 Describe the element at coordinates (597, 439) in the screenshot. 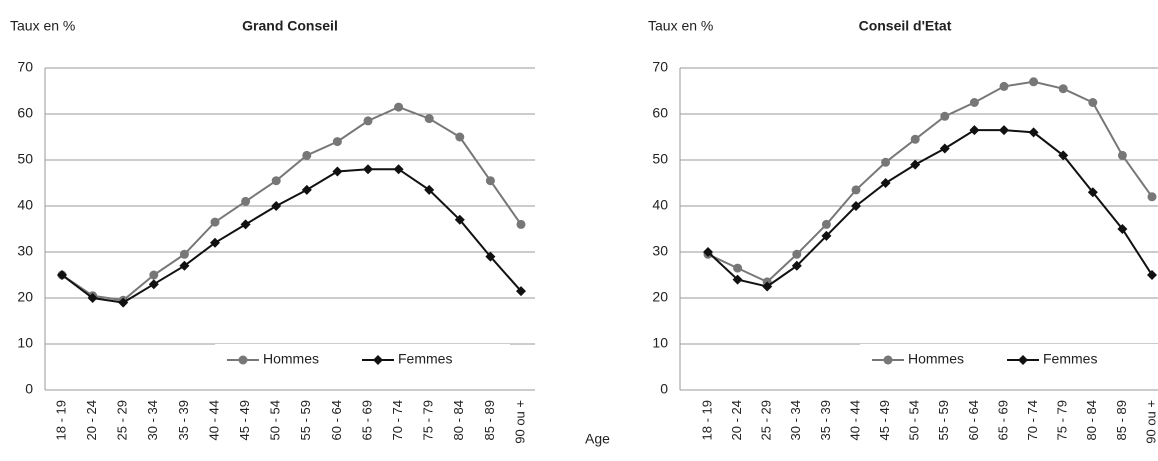

I see `x-axis-label: Age` at that location.